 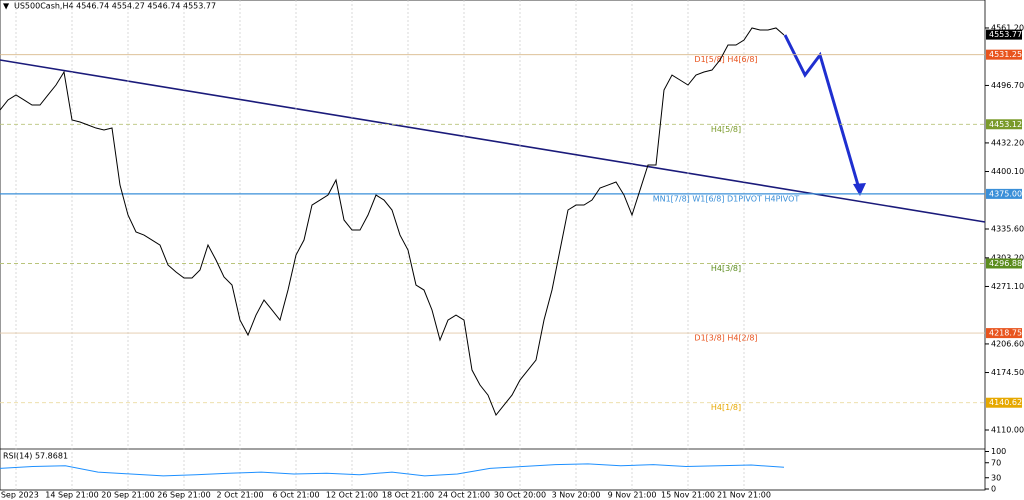 I want to click on rsi-label: RSI(14) 57.8681, so click(x=35, y=456).